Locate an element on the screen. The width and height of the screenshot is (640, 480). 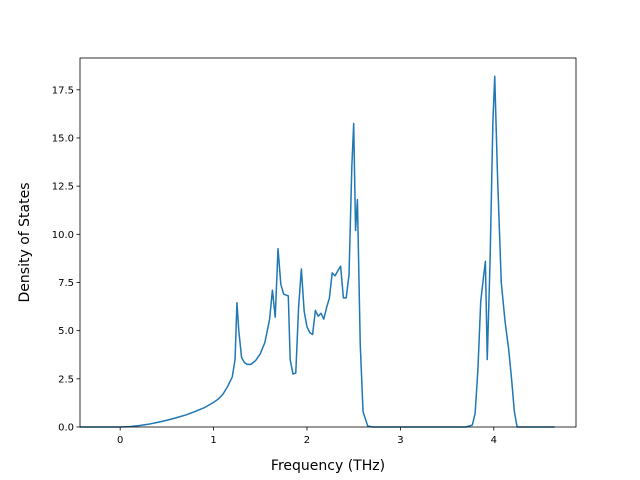
x-tick-label: 4 is located at coordinates (494, 440).